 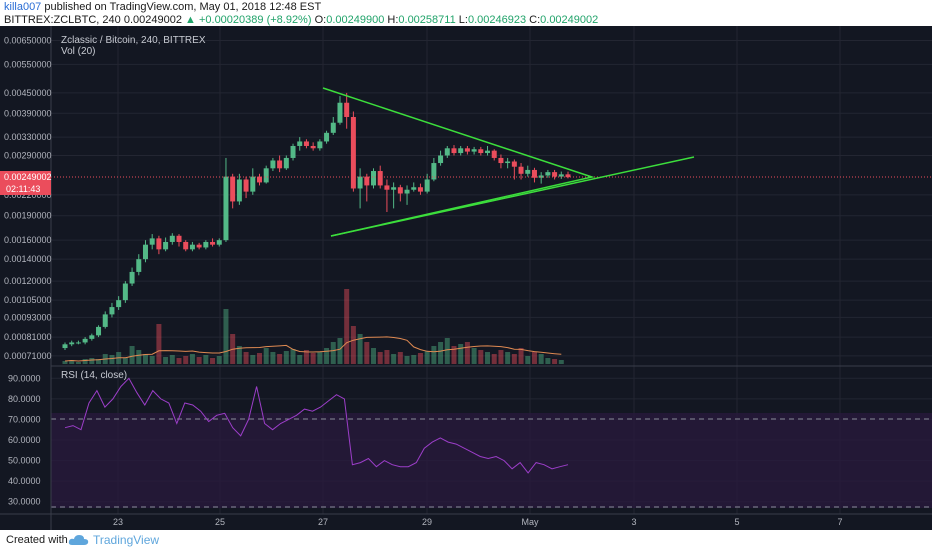 What do you see at coordinates (355, 20) in the screenshot?
I see `open-value: 0.00249900` at bounding box center [355, 20].